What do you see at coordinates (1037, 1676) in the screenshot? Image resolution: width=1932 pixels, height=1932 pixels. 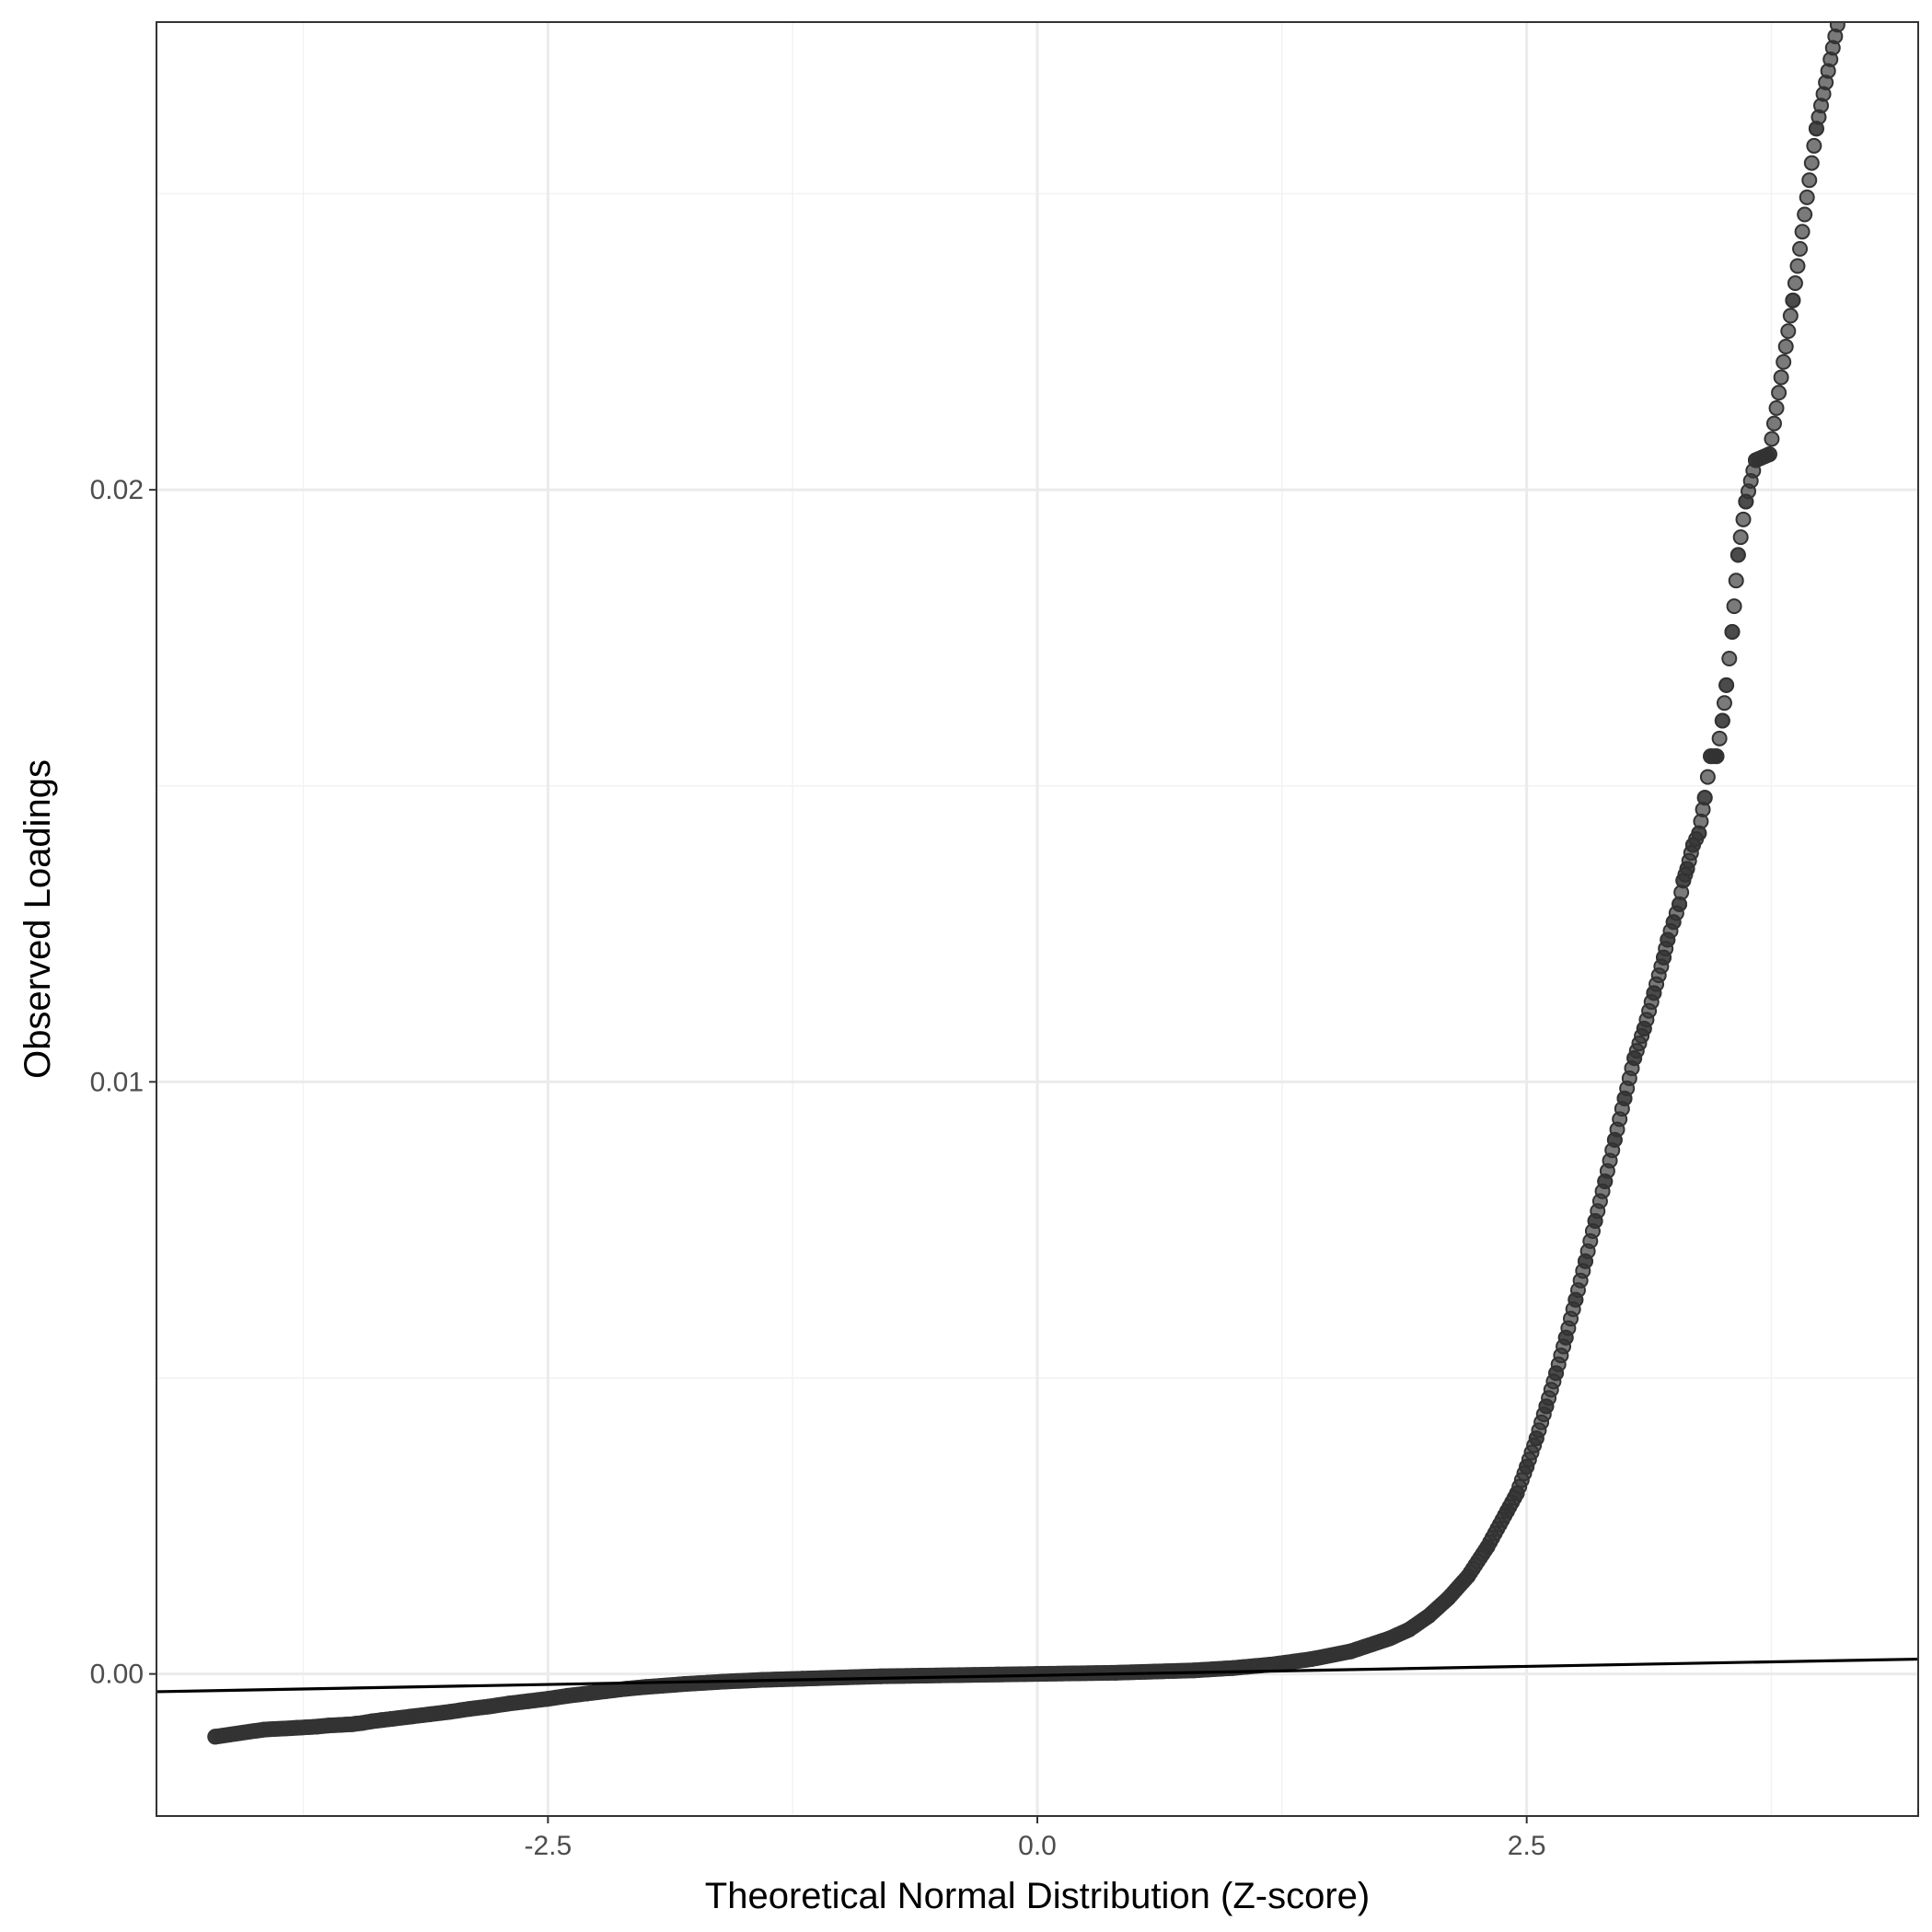 I see `reference-line` at bounding box center [1037, 1676].